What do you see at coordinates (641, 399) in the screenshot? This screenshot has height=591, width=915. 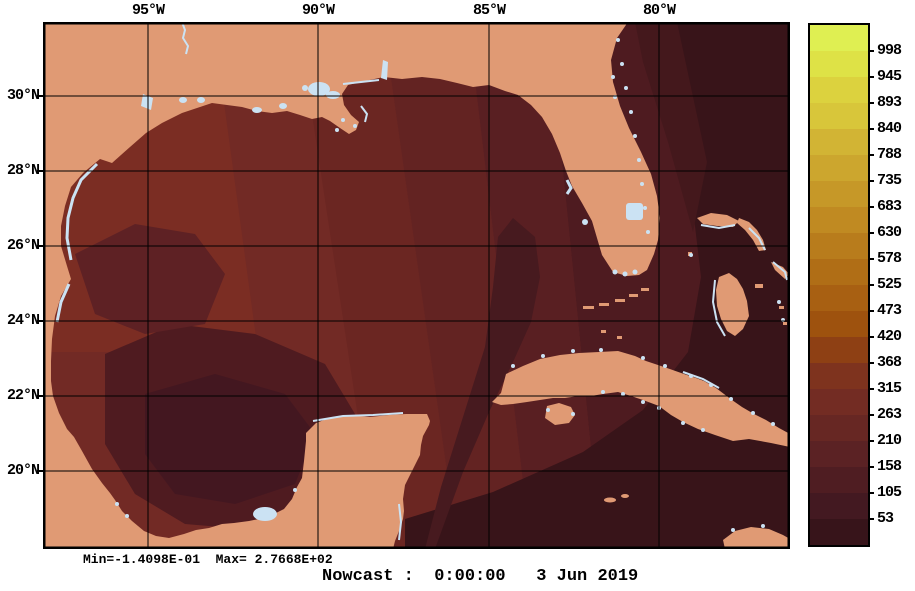 I see `land-cuba` at bounding box center [641, 399].